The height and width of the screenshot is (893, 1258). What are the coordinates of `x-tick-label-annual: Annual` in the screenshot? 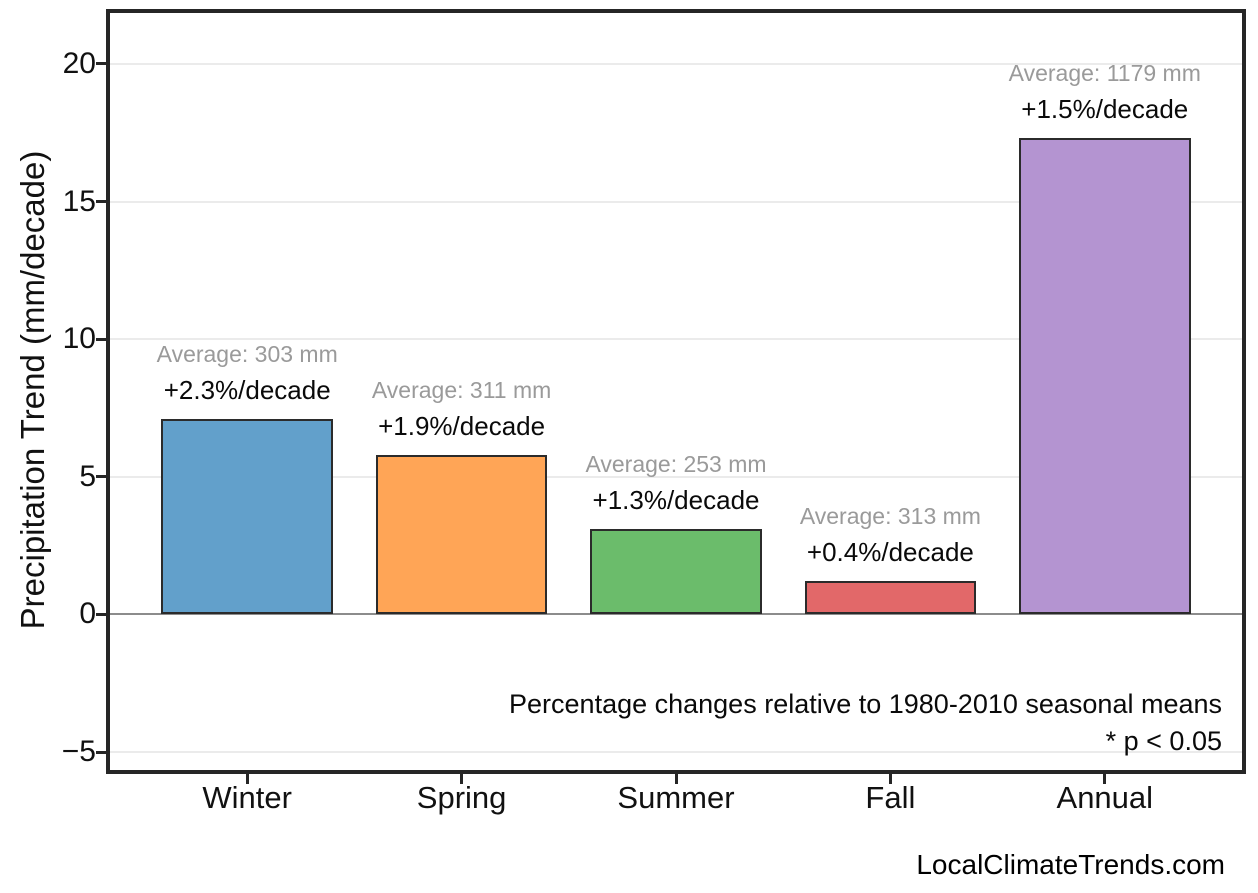 It's located at (1105, 797).